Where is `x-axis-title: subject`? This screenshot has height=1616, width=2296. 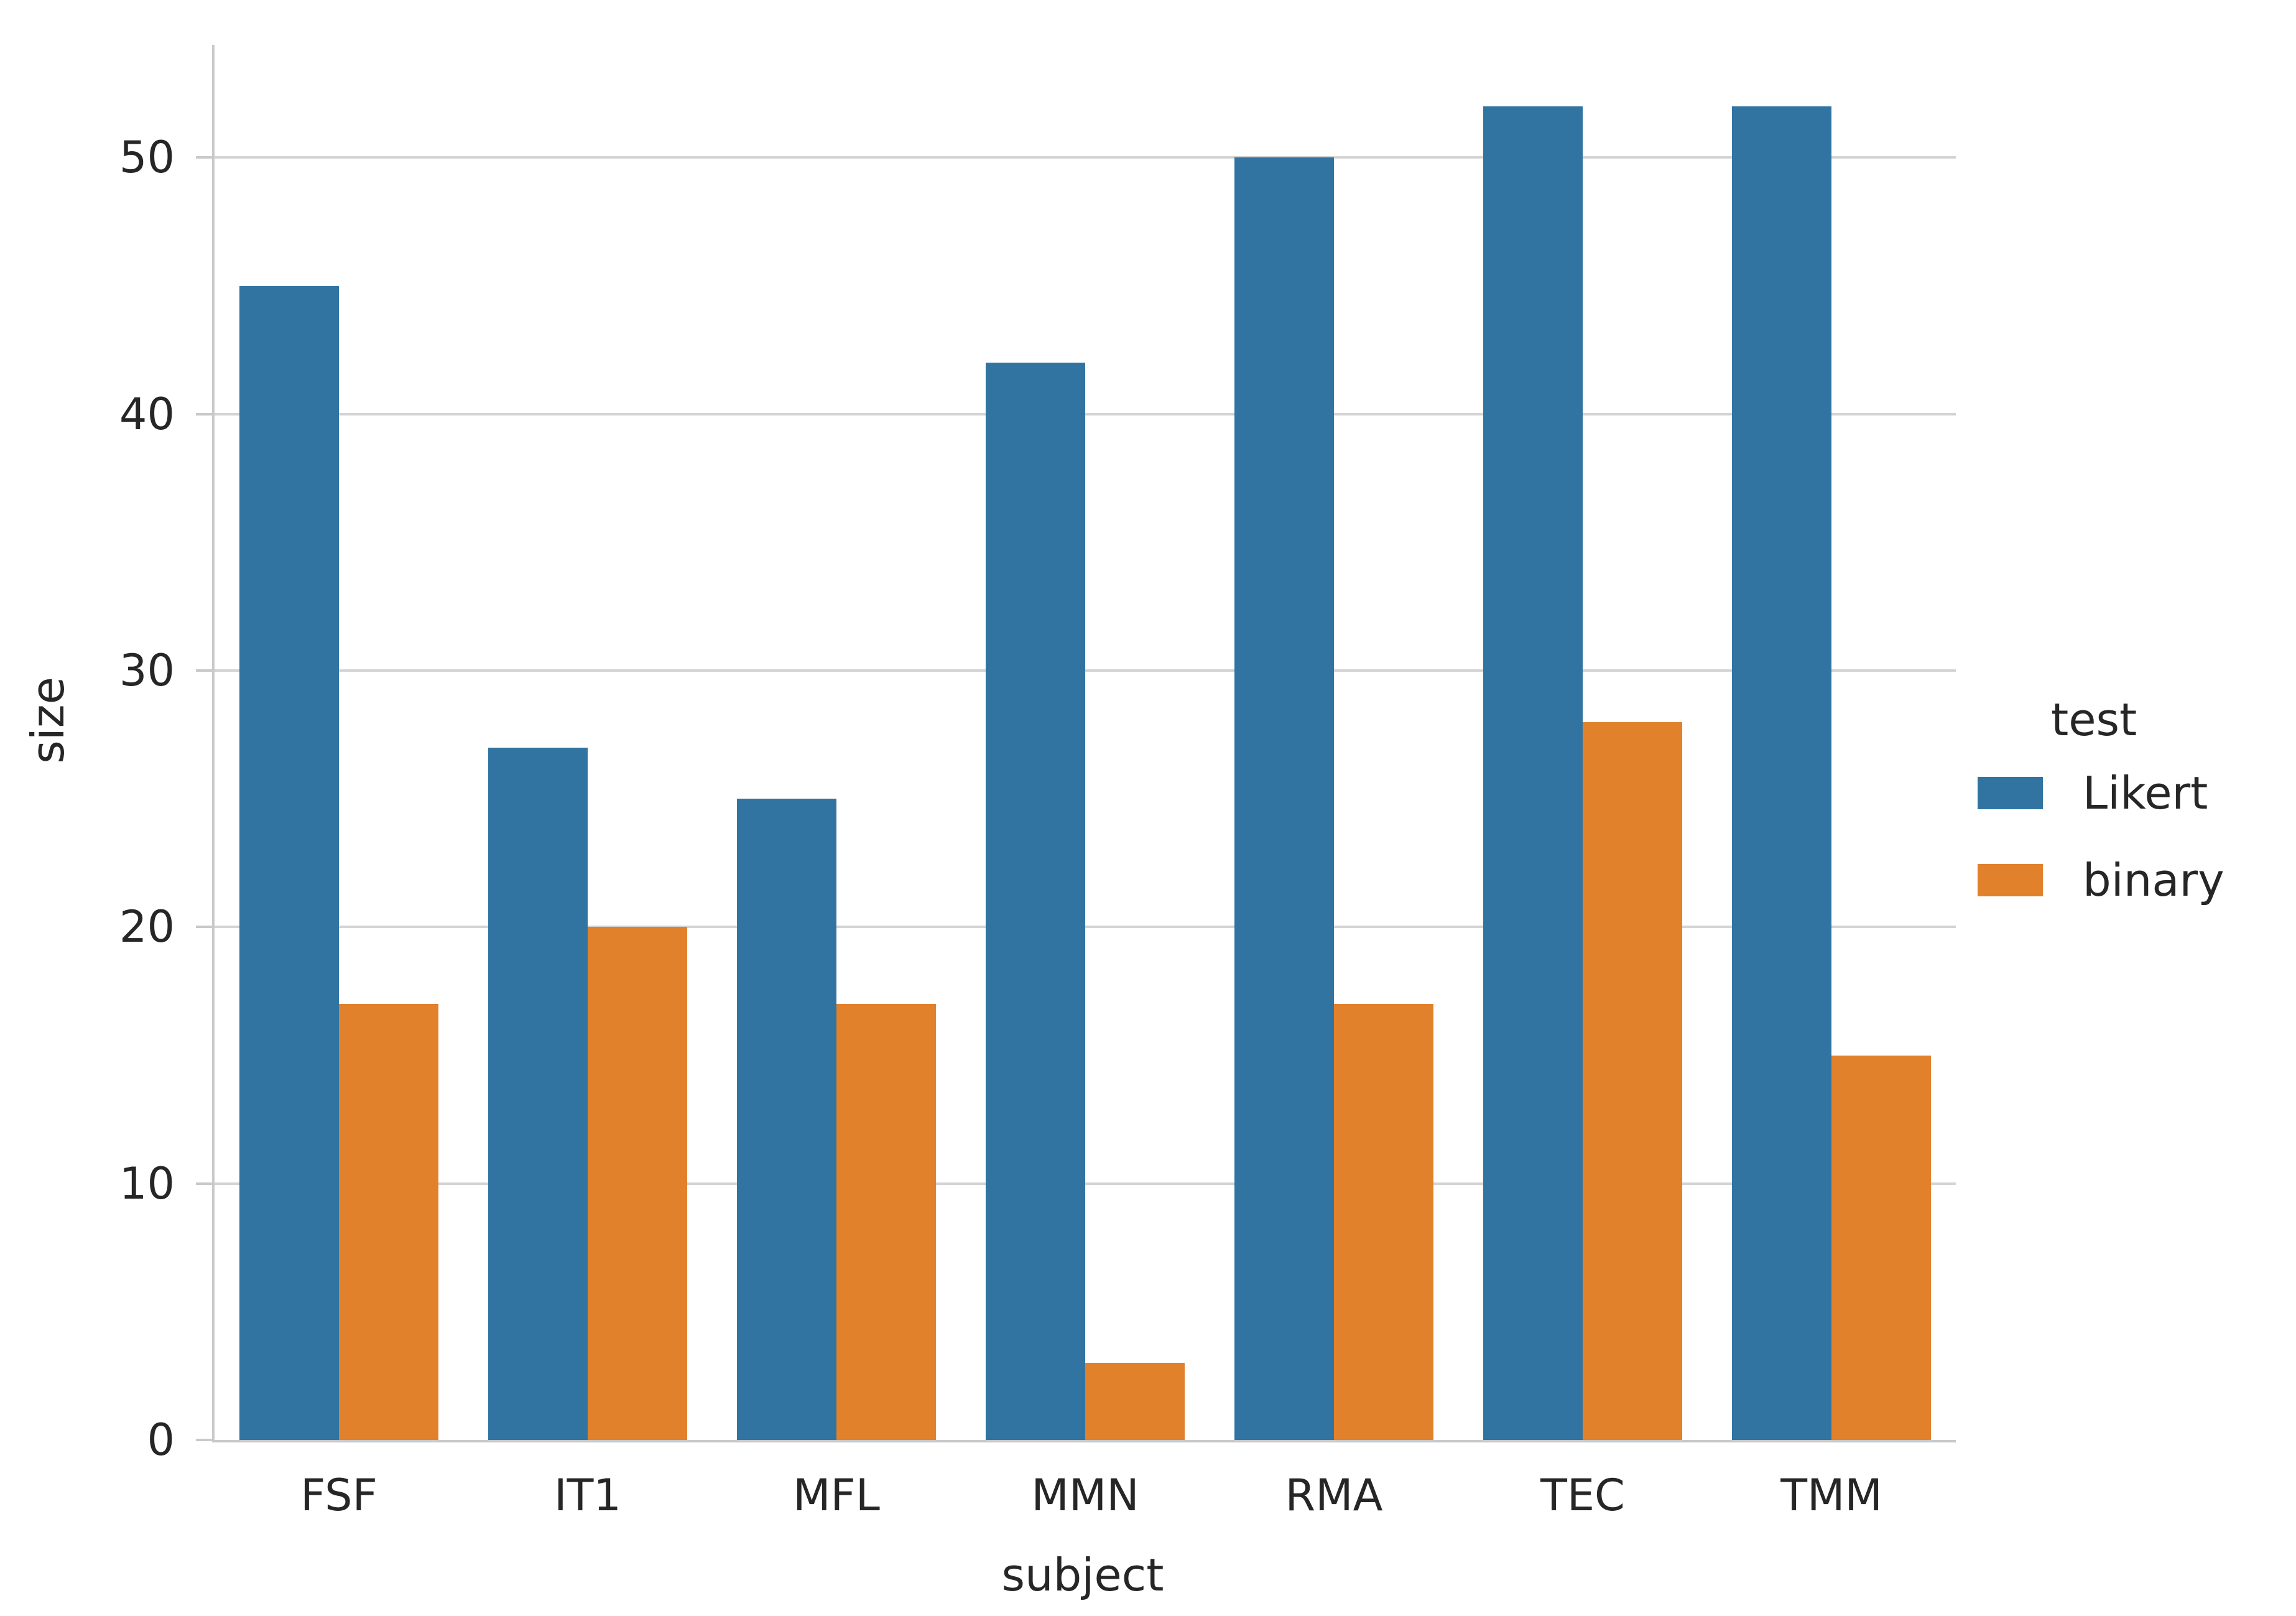 x-axis-title: subject is located at coordinates (1082, 1575).